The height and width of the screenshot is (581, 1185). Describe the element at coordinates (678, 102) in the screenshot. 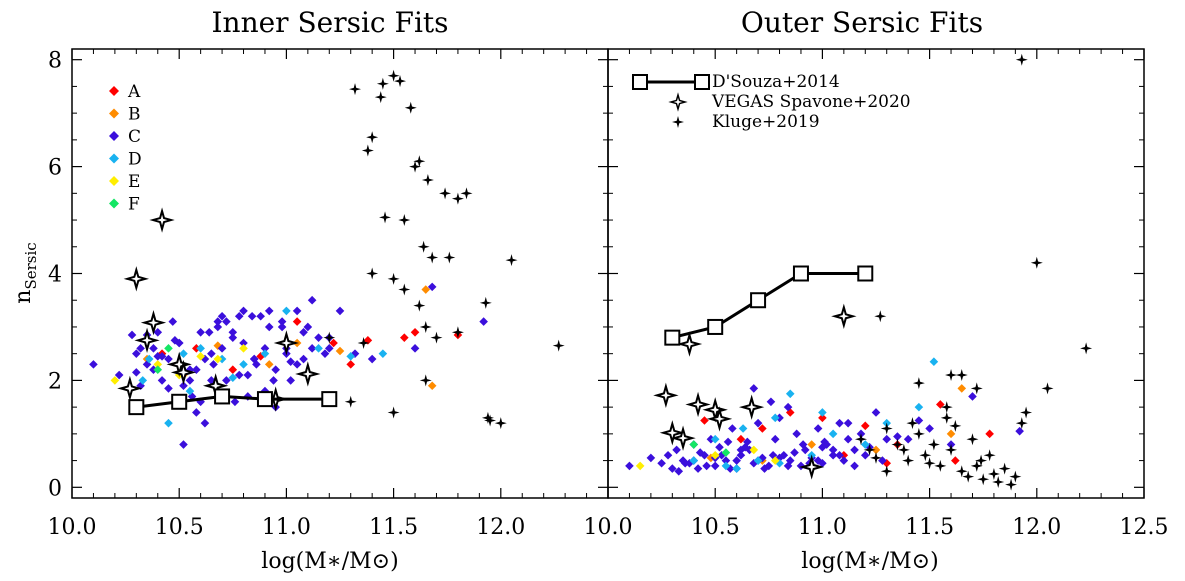

I see `legend-vegas-star` at that location.